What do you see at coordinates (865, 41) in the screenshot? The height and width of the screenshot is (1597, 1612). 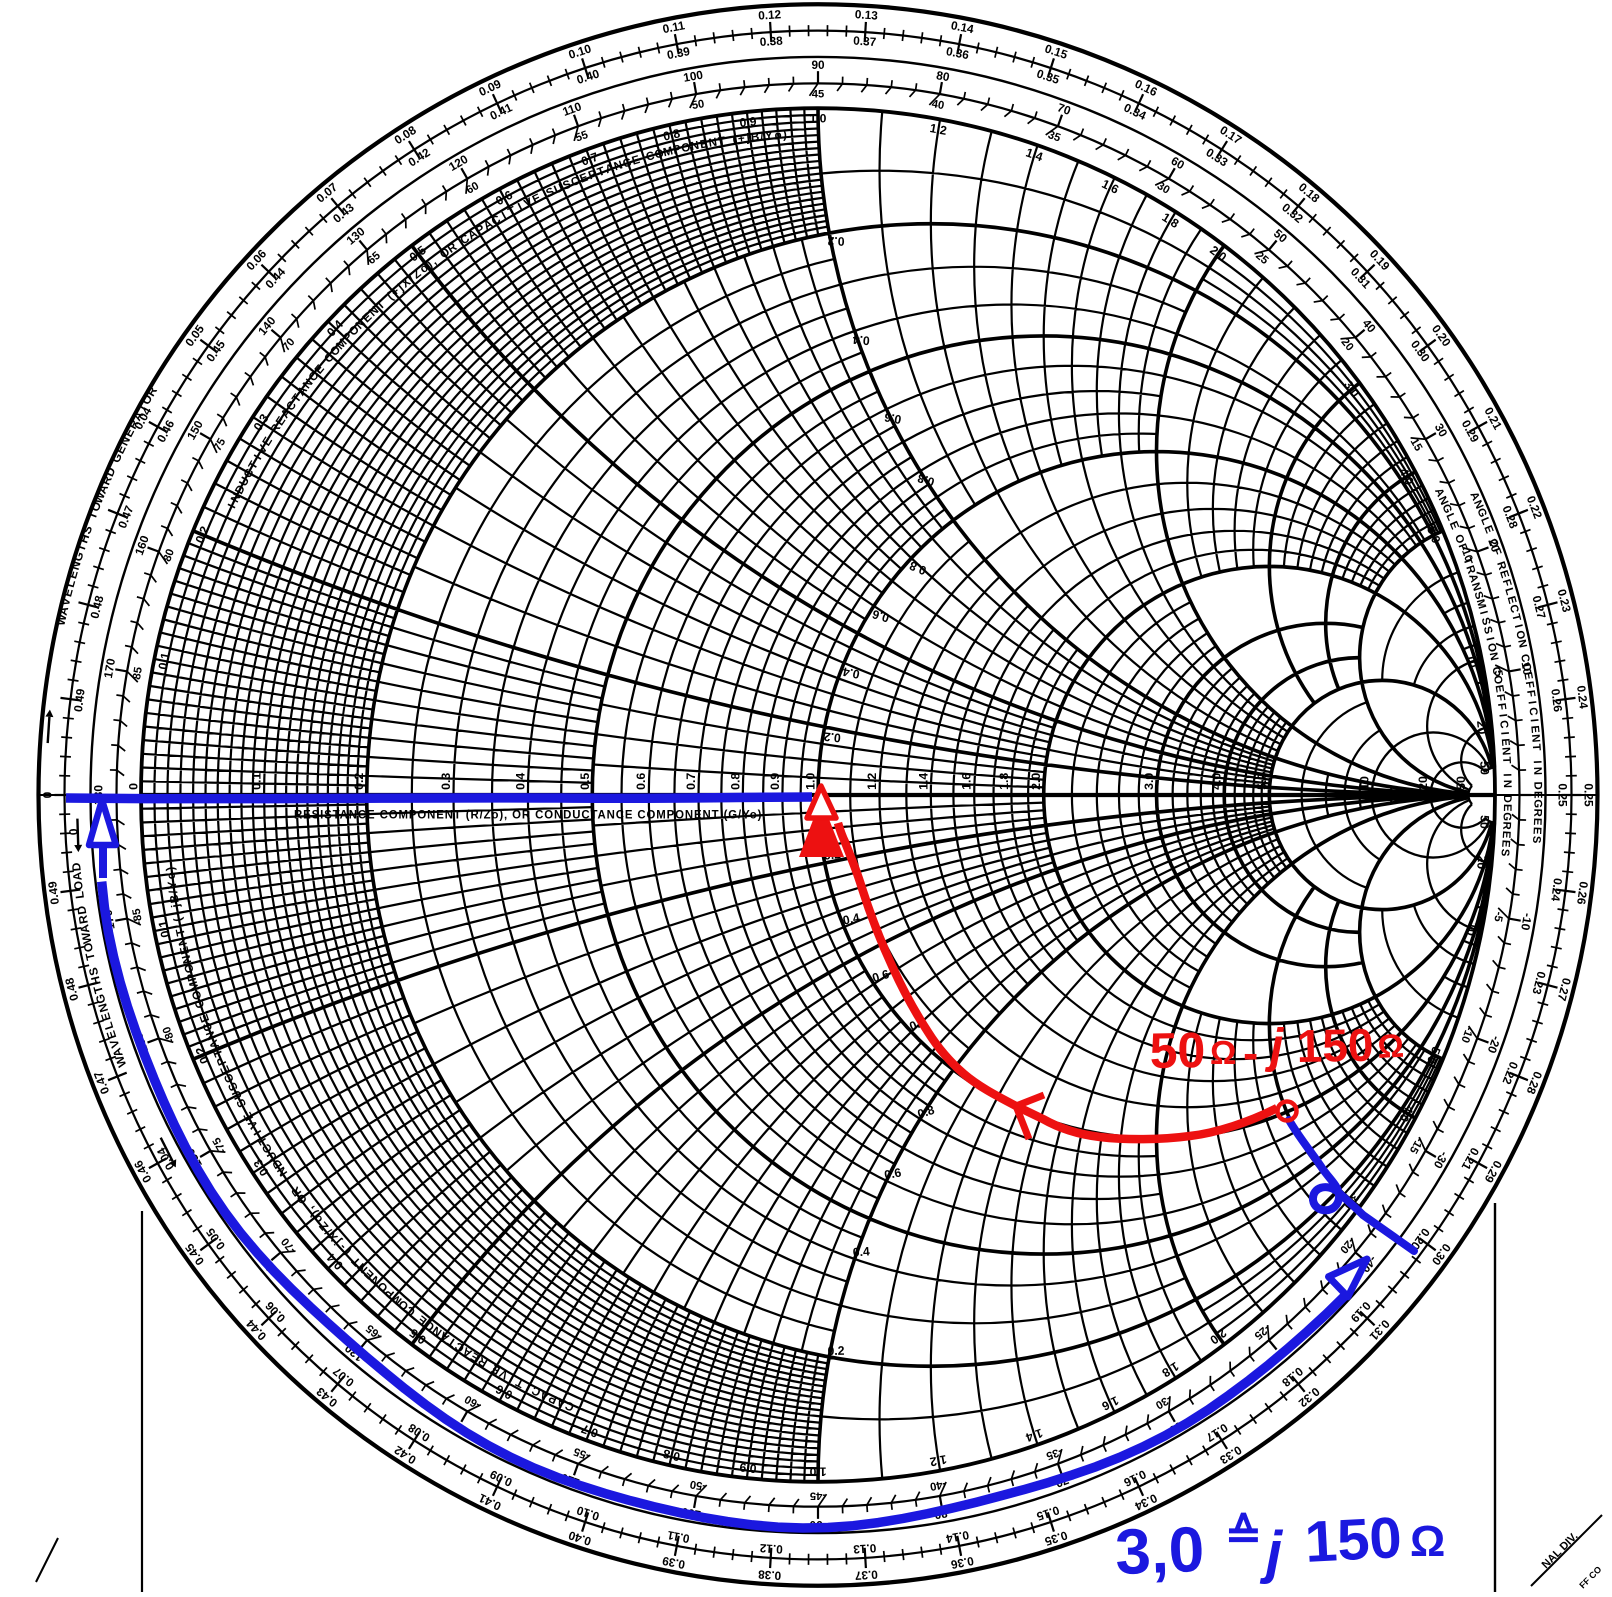 I see `svg-text: 0.37` at bounding box center [865, 41].